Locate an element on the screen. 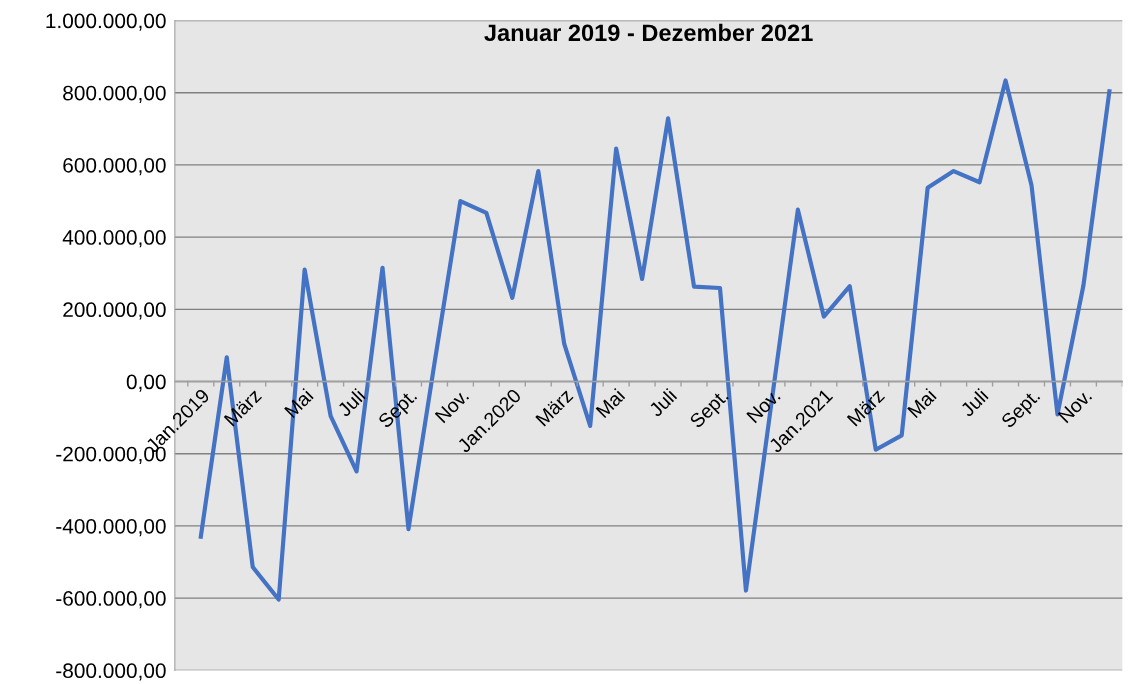 The width and height of the screenshot is (1128, 684). x-tick-label: Nov. is located at coordinates (1075, 406).